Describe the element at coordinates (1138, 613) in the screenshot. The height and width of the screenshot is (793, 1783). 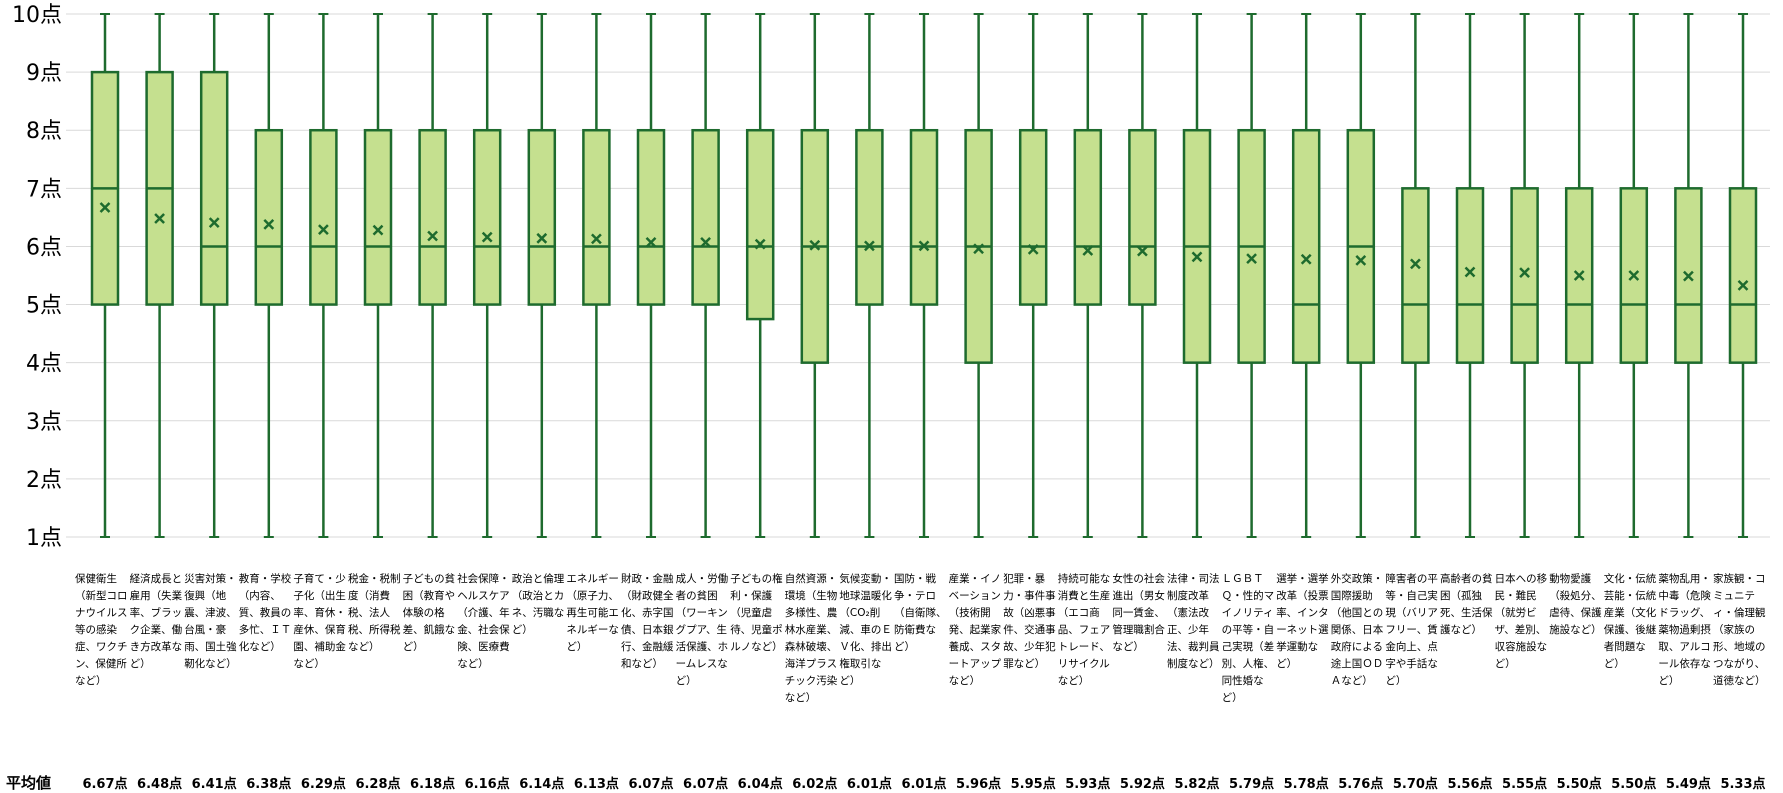
I see `category-label: 女性の社会進出（男女同一賃金、管理職割合など）` at that location.